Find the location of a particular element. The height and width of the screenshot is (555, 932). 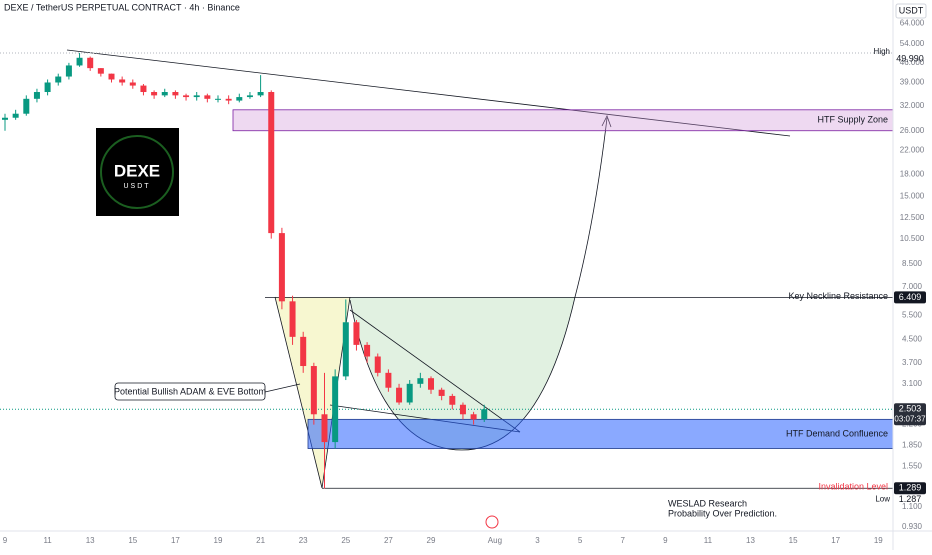

zone-label: HTF Supply Zone is located at coordinates (852, 120).